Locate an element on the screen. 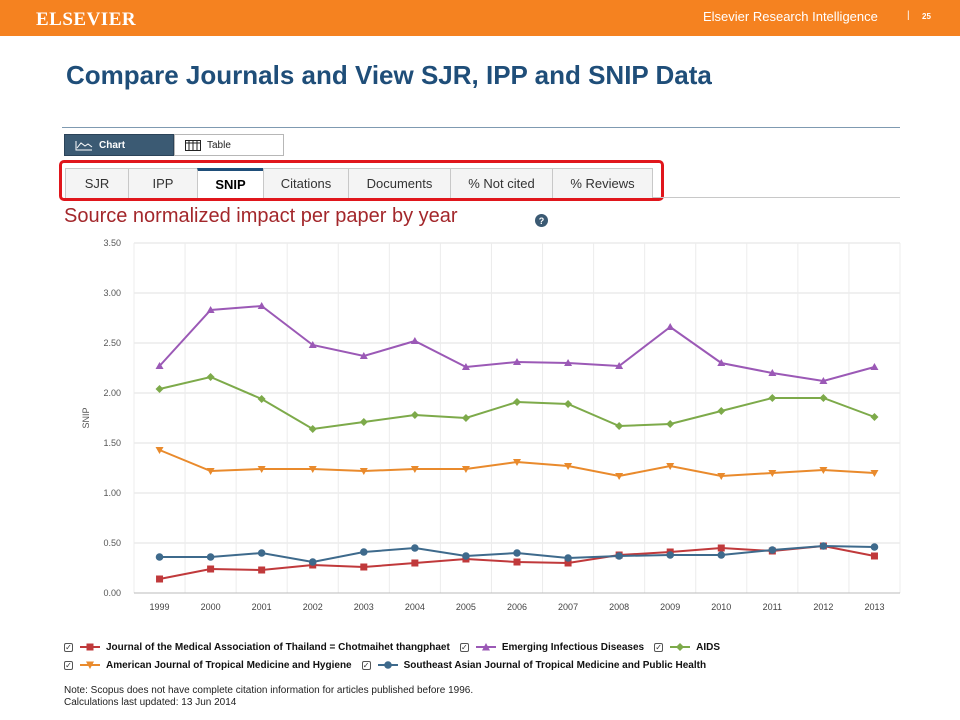 Image resolution: width=960 pixels, height=720 pixels. tab-snip: SNIP is located at coordinates (230, 183).